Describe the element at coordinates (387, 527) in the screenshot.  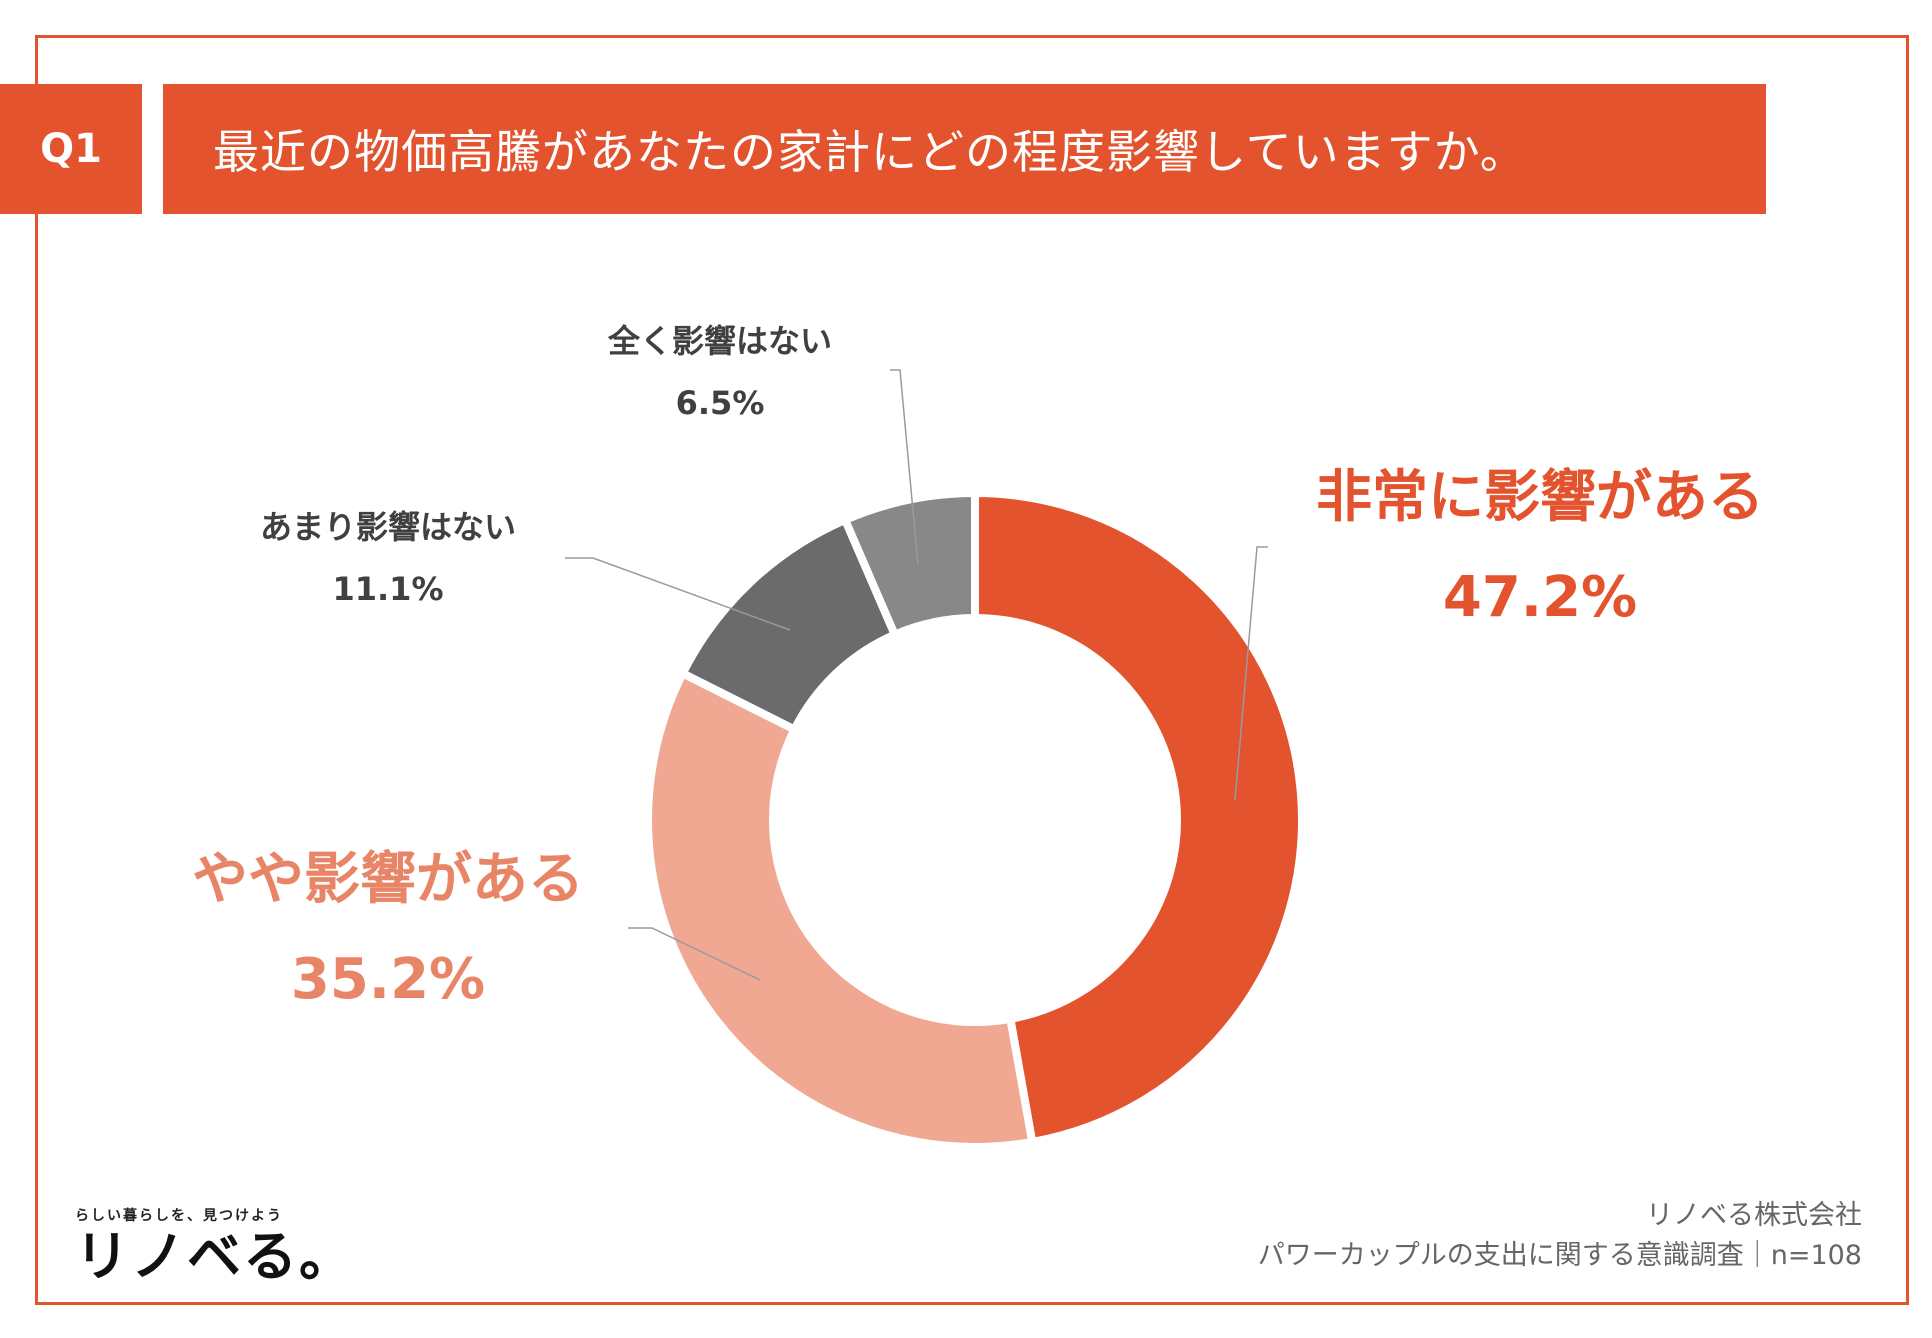
I see `slice-name-2: あまり影響はない` at that location.